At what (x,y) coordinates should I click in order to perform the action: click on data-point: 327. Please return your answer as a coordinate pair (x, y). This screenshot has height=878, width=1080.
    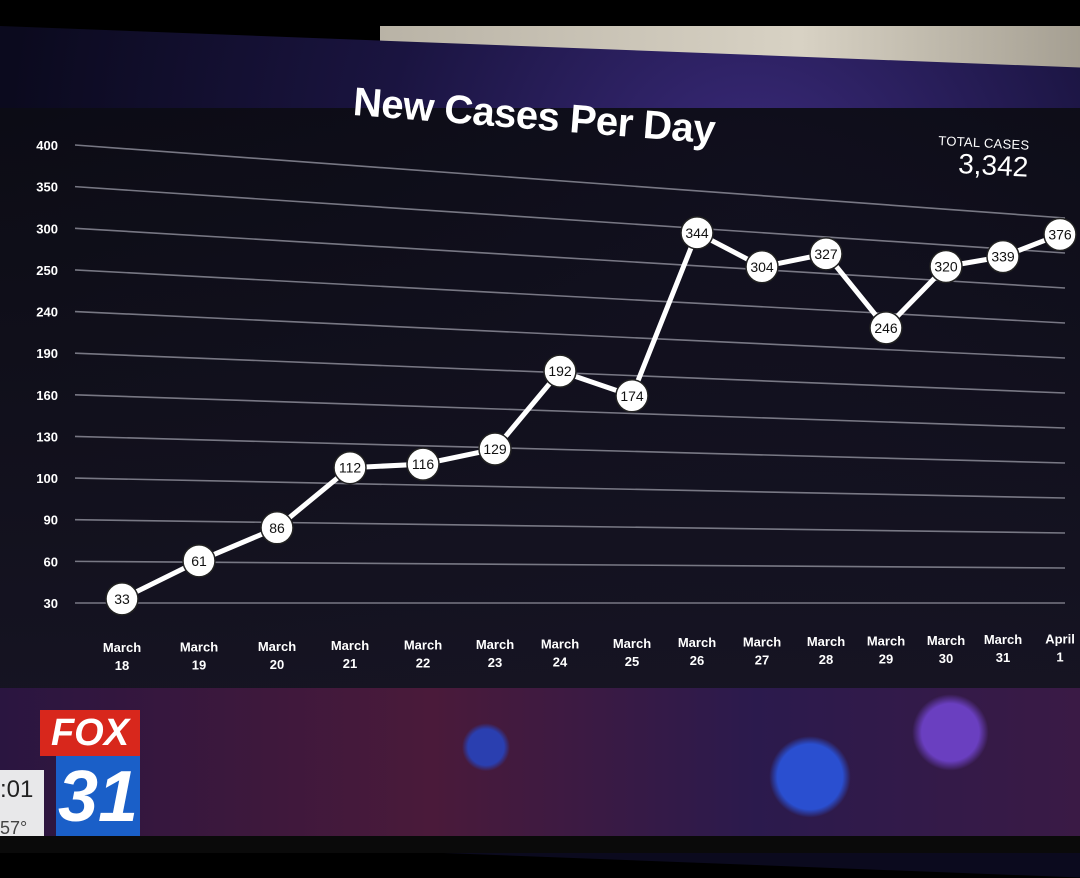
    Looking at the image, I should click on (826, 254).